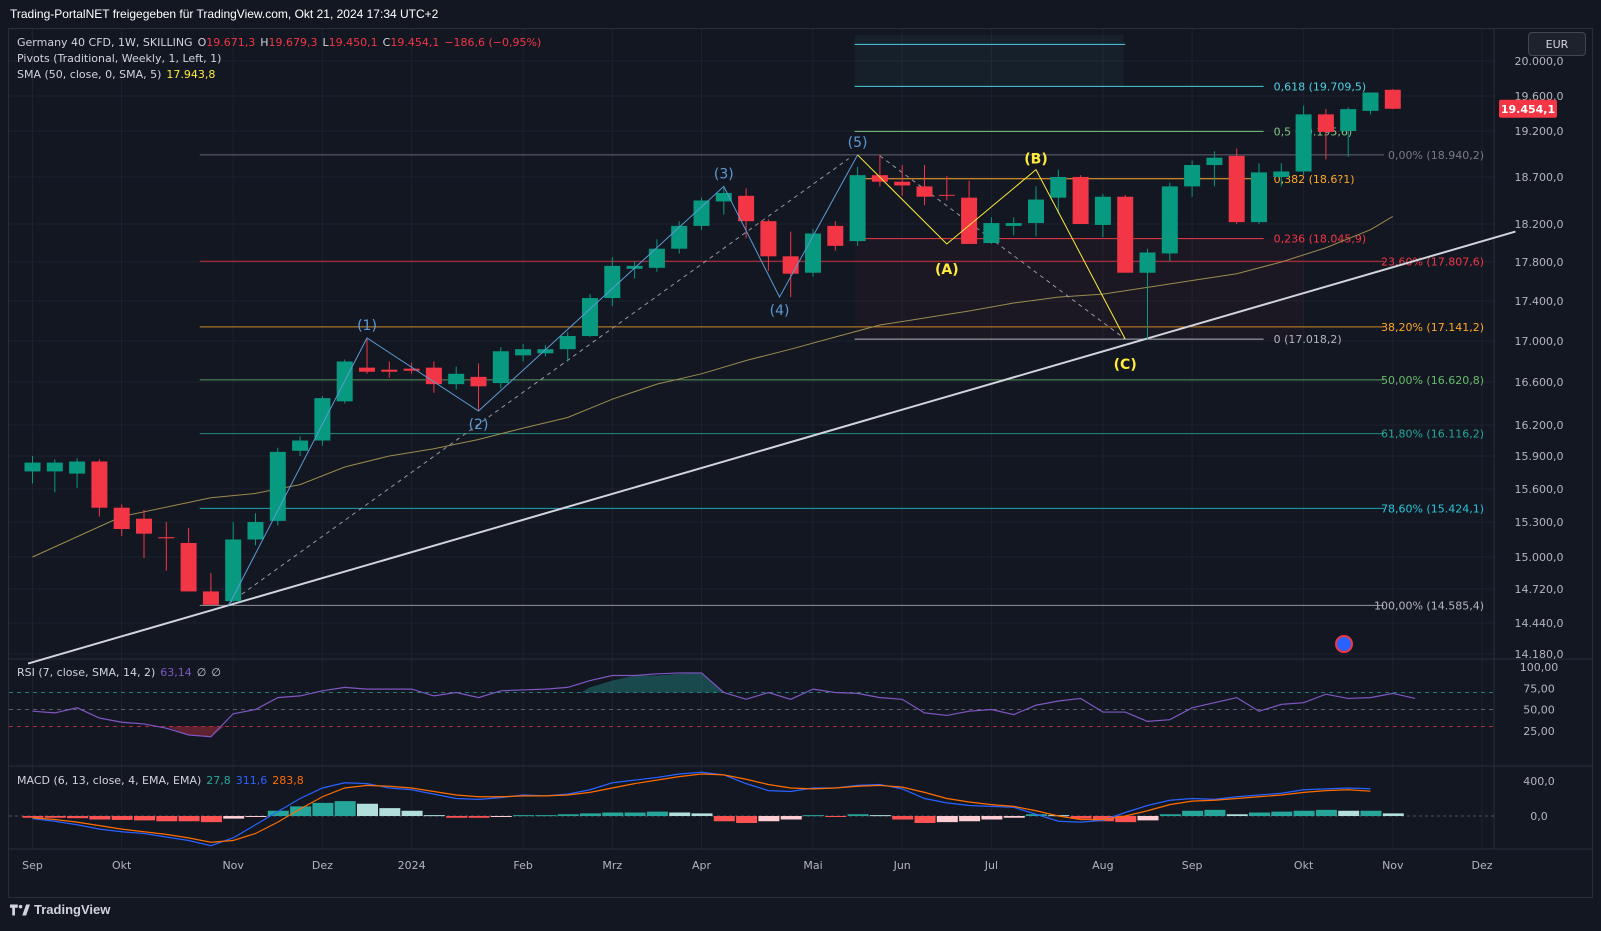 The width and height of the screenshot is (1601, 931). I want to click on rsi-oversold-fill, so click(195, 731).